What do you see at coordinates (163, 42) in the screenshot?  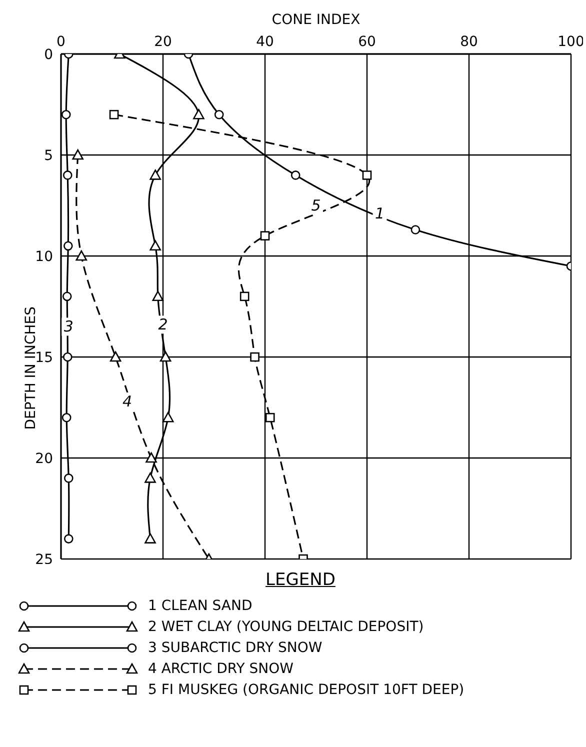 I see `x-tick-label: 20` at bounding box center [163, 42].